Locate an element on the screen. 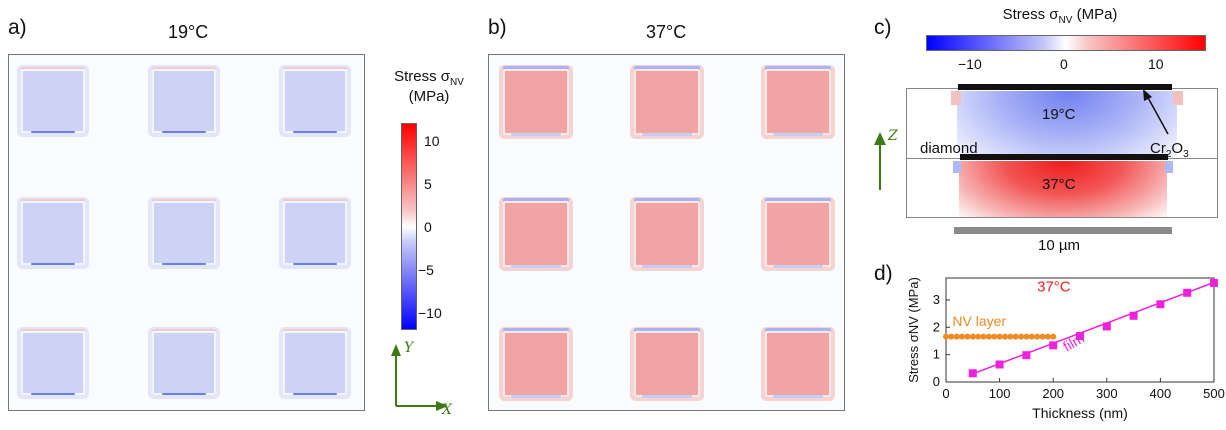 The width and height of the screenshot is (1226, 430). scale-bar-label: 10 µm is located at coordinates (1059, 245).